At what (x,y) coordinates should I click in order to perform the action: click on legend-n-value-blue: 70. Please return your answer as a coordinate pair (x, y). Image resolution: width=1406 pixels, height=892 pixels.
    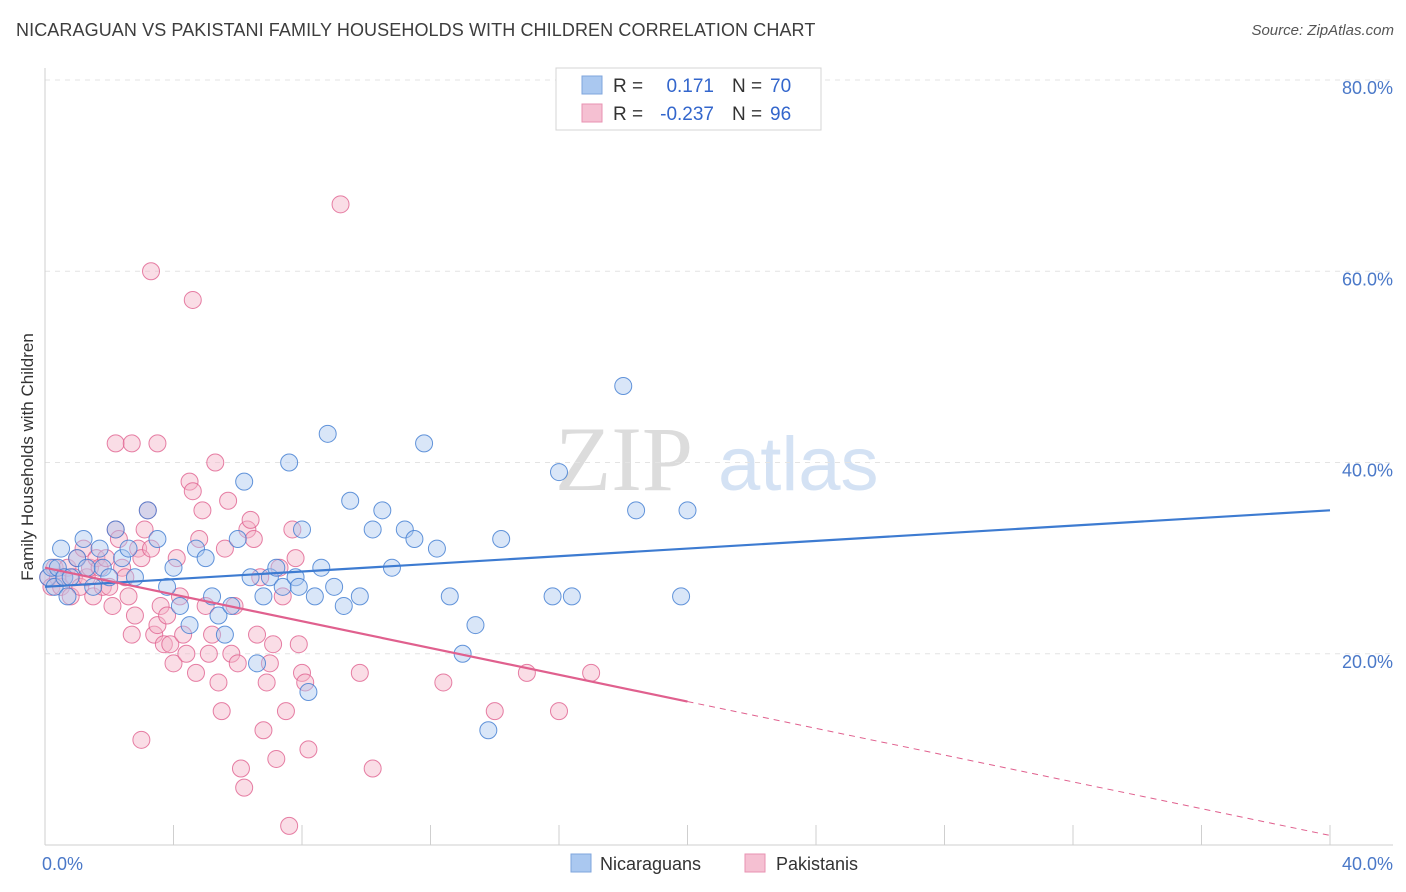
    Looking at the image, I should click on (780, 86).